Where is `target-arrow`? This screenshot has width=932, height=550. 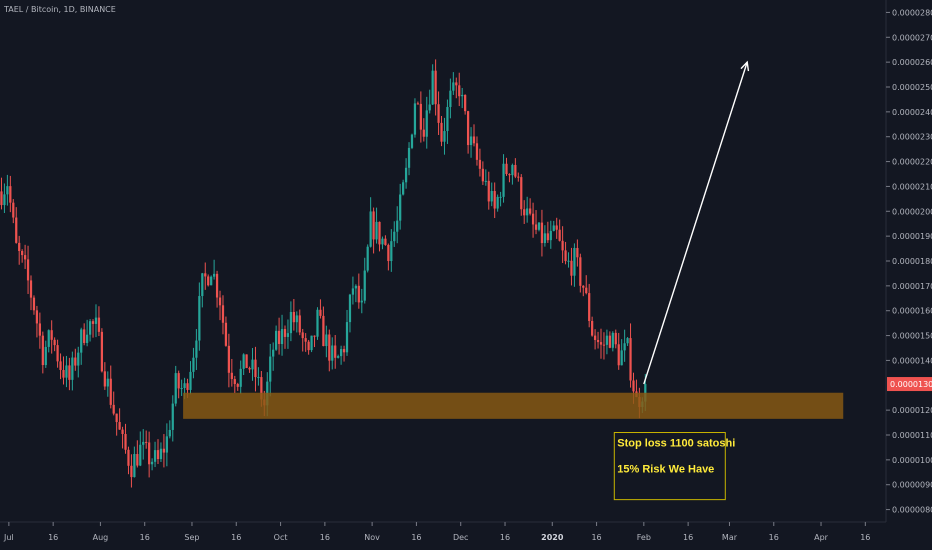
target-arrow is located at coordinates (695, 223).